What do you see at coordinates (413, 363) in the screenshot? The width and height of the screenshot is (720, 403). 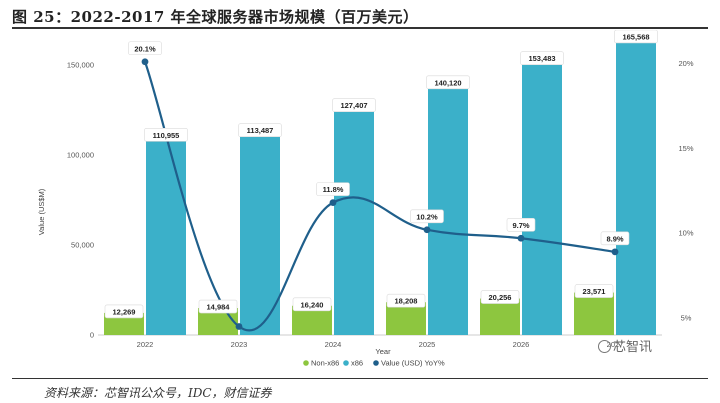 I see `legend-label: Value (USD) YoY%` at bounding box center [413, 363].